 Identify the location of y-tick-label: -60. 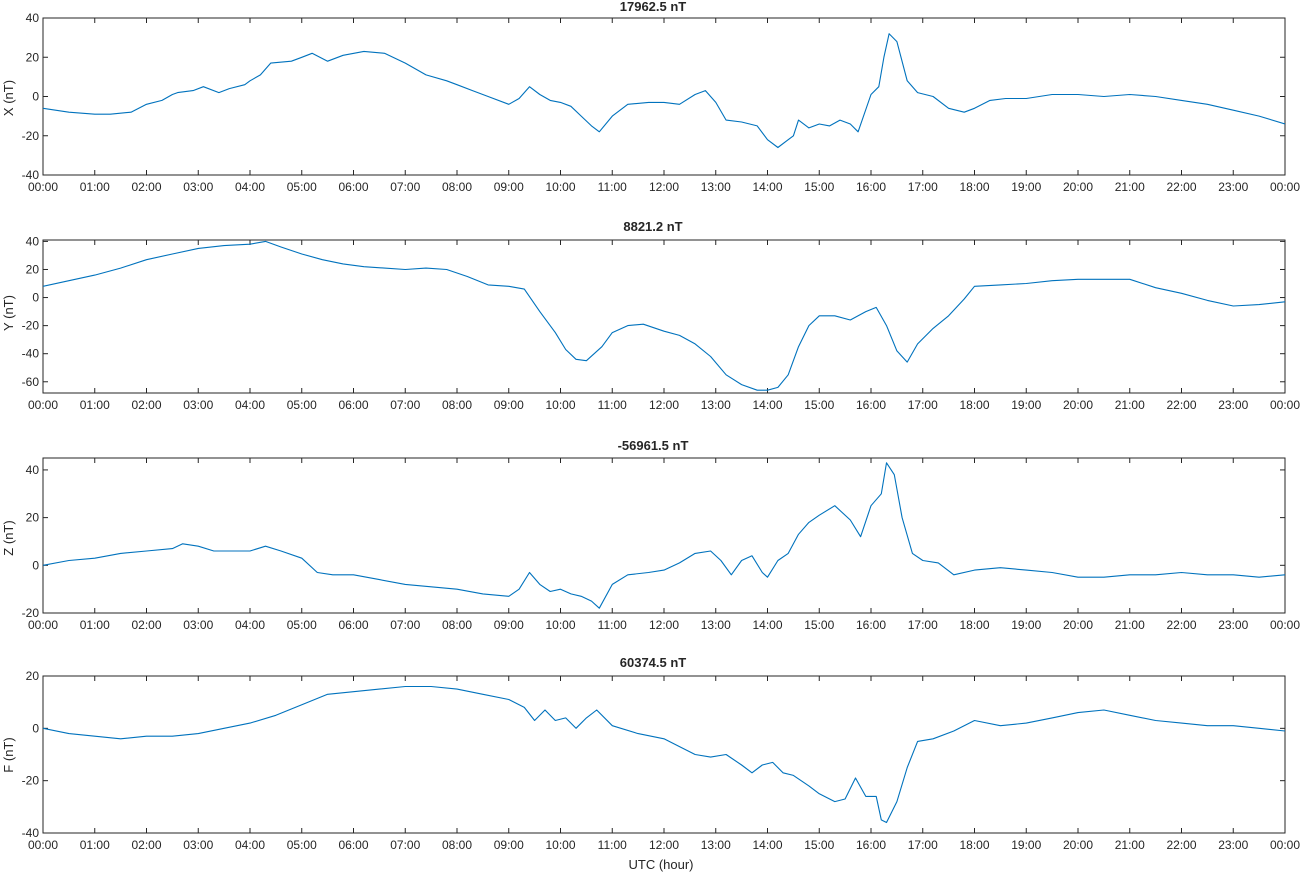
(31, 382).